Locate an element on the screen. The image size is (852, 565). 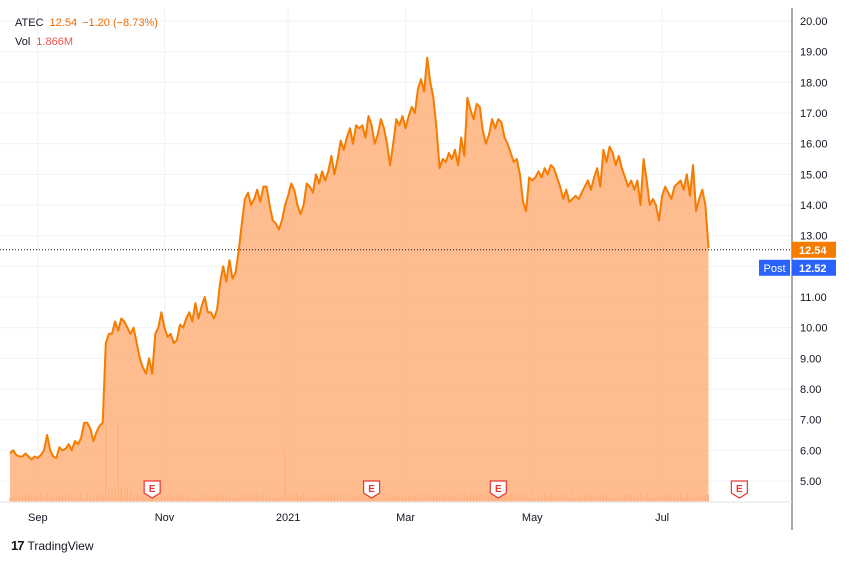
y-tick-label: 8.00 is located at coordinates (810, 390).